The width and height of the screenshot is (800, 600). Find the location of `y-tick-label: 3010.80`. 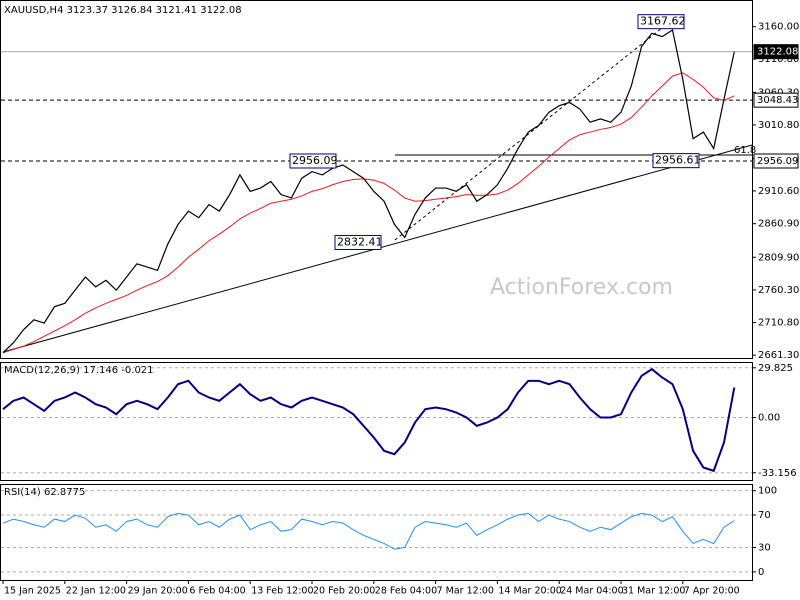

y-tick-label: 3010.80 is located at coordinates (778, 125).